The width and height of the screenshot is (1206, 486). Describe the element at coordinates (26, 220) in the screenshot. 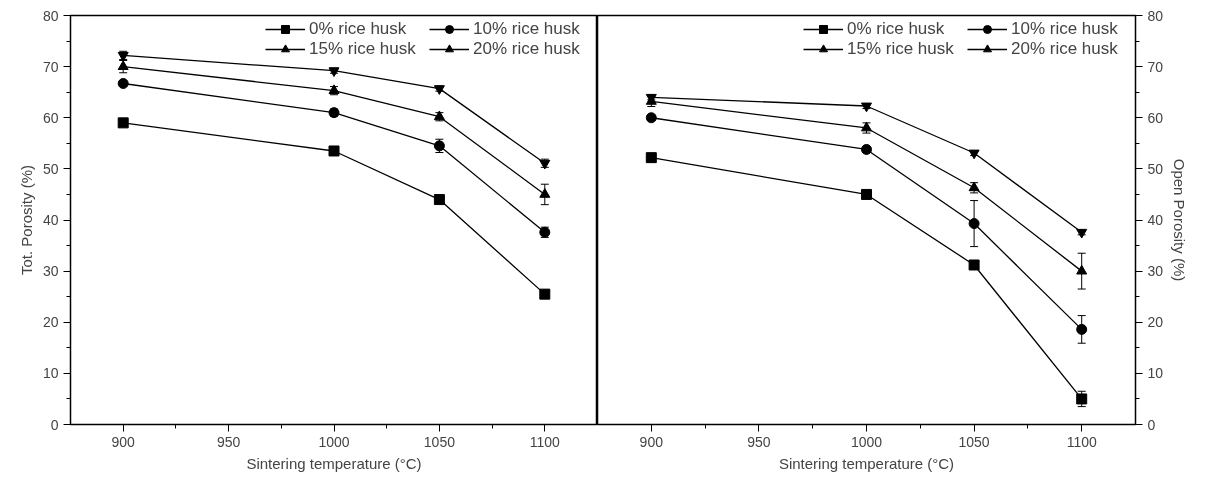

I see `y-axis-title: Tot. Porosity (%)` at that location.